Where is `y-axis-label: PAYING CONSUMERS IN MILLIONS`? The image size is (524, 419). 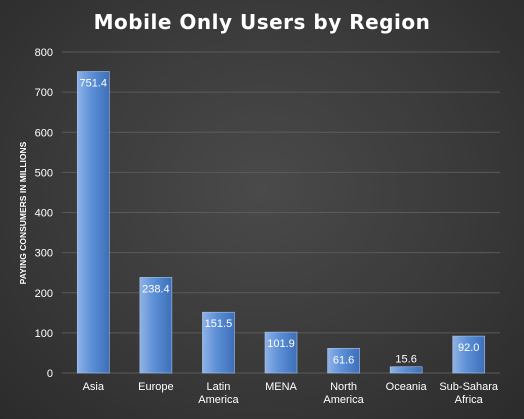
y-axis-label: PAYING CONSUMERS IN MILLIONS is located at coordinates (23, 212).